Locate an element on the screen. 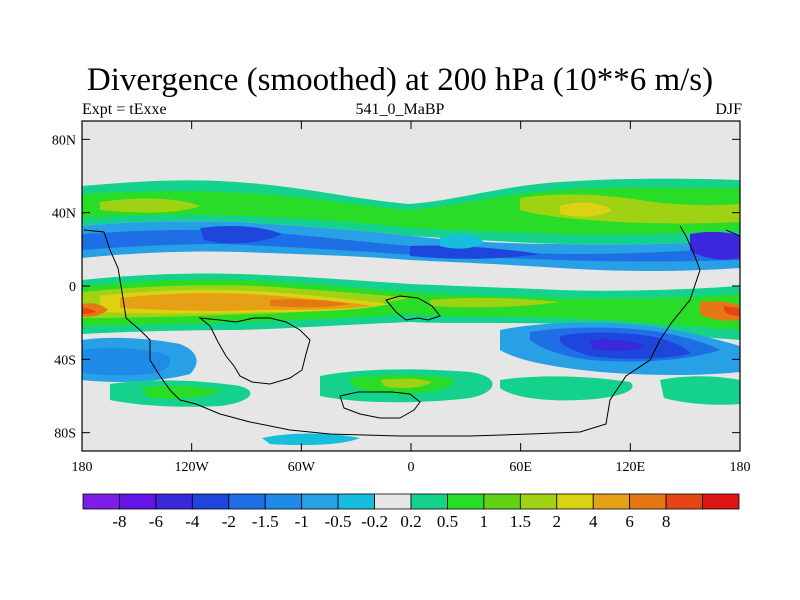  colorbar-level-label: 1.5 is located at coordinates (520, 521).